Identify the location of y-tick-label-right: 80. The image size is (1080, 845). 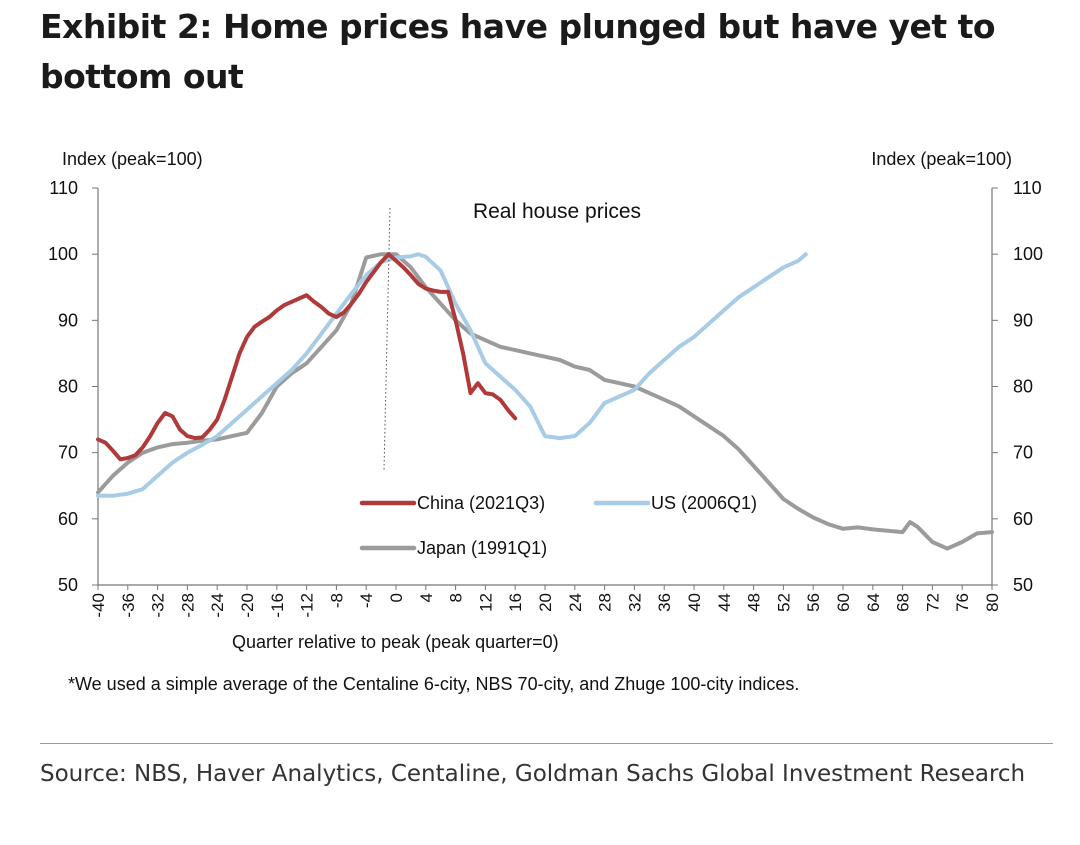
(1023, 387).